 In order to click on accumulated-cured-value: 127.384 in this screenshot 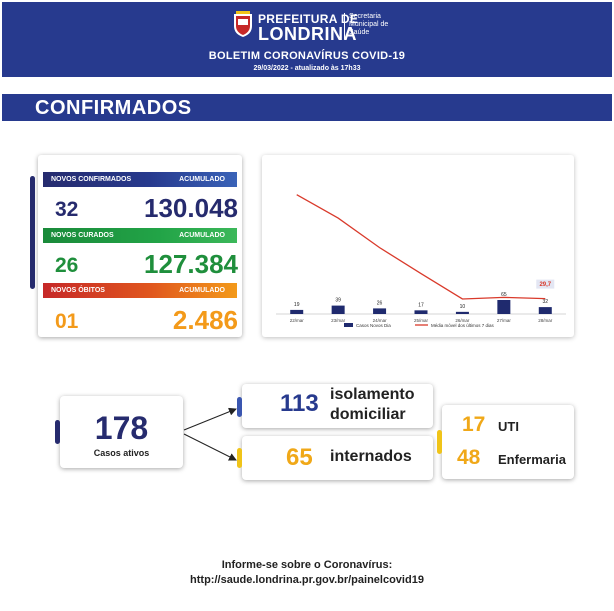, I will do `click(191, 264)`.